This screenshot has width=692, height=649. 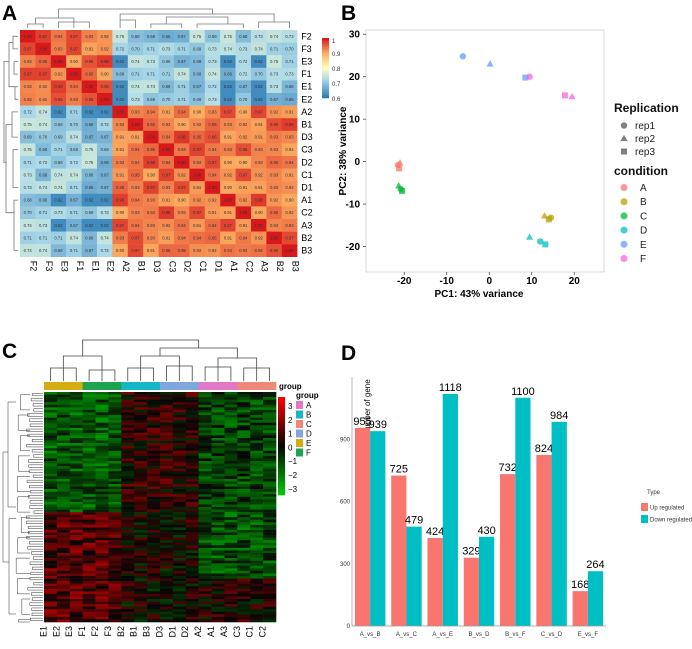 I want to click on group-bar-cell, so click(x=257, y=386).